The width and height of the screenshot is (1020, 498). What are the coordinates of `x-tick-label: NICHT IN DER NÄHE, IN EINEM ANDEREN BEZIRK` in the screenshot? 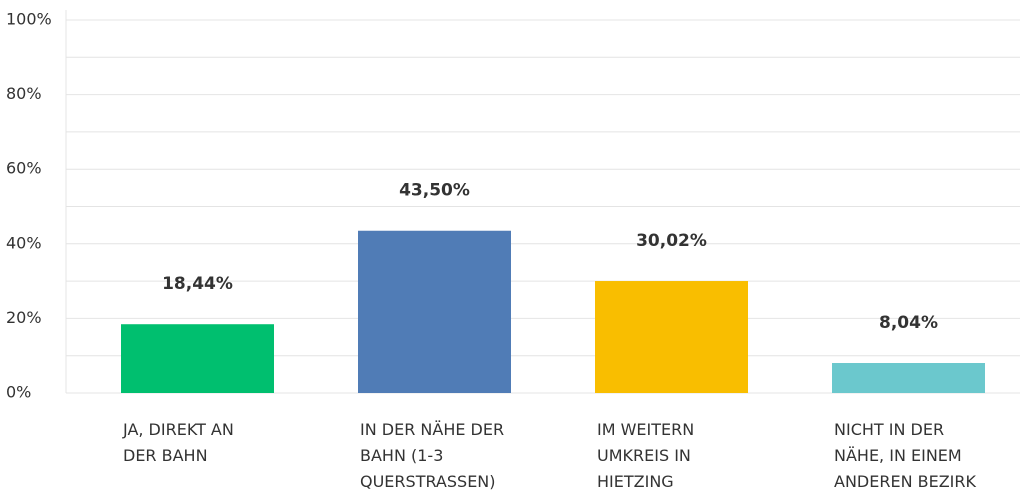 It's located at (905, 455).